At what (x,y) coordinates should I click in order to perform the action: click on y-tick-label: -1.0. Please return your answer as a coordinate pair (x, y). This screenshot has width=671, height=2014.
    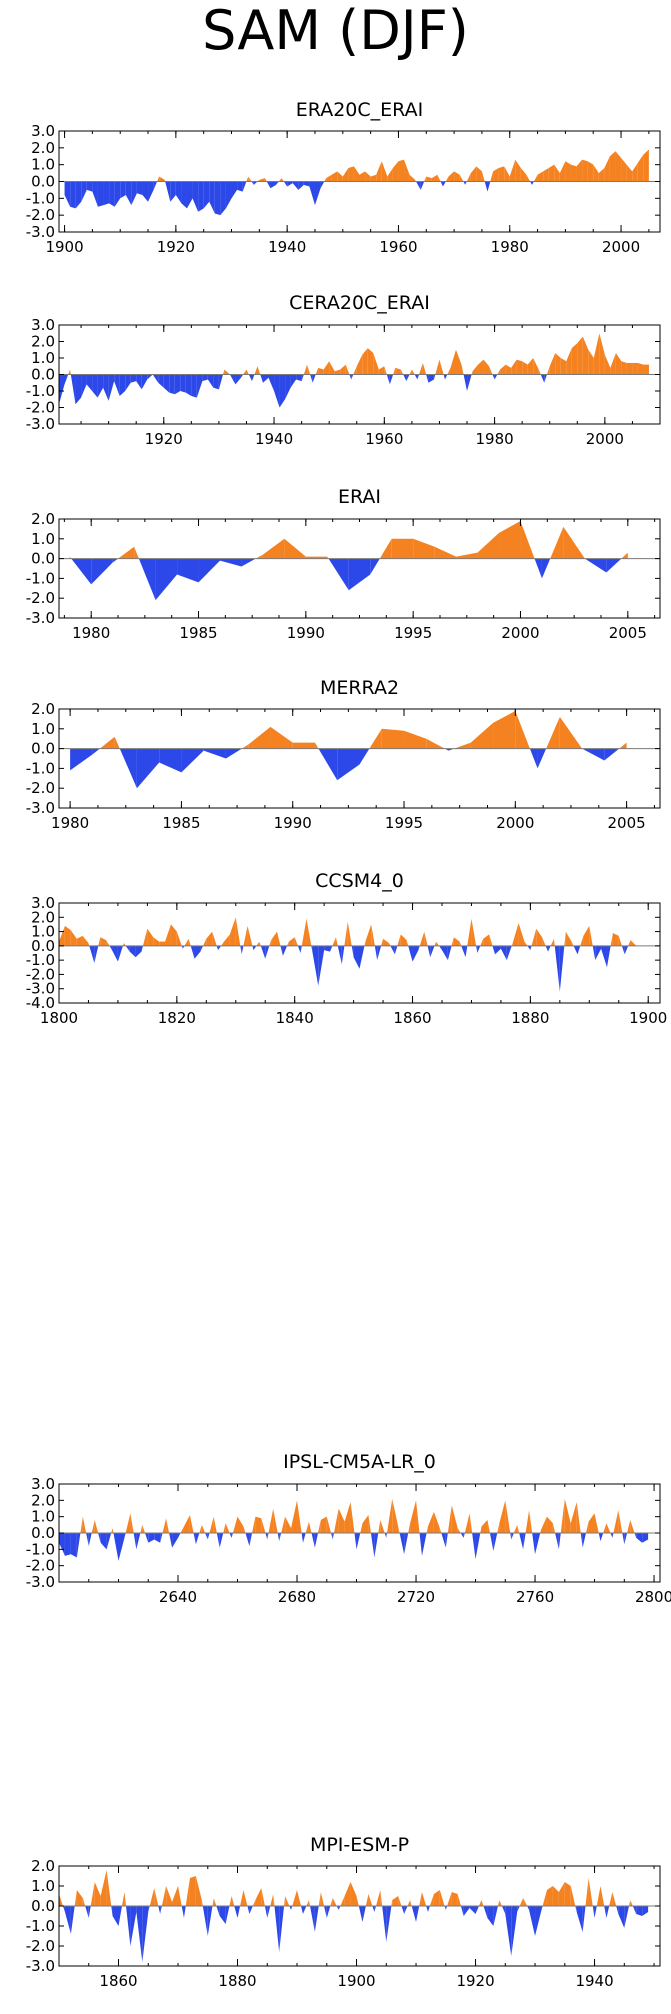
    Looking at the image, I should click on (40, 391).